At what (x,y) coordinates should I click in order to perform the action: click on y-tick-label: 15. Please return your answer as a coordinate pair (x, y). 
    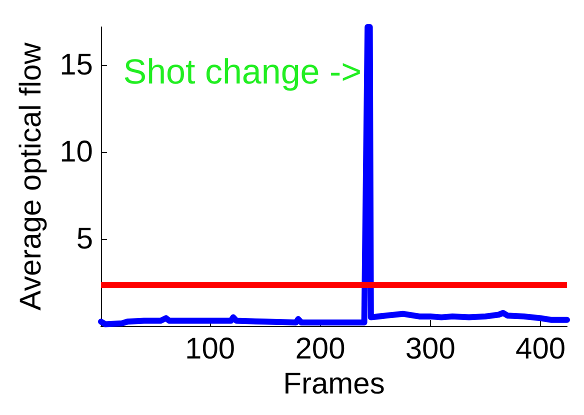
    Looking at the image, I should click on (76, 65).